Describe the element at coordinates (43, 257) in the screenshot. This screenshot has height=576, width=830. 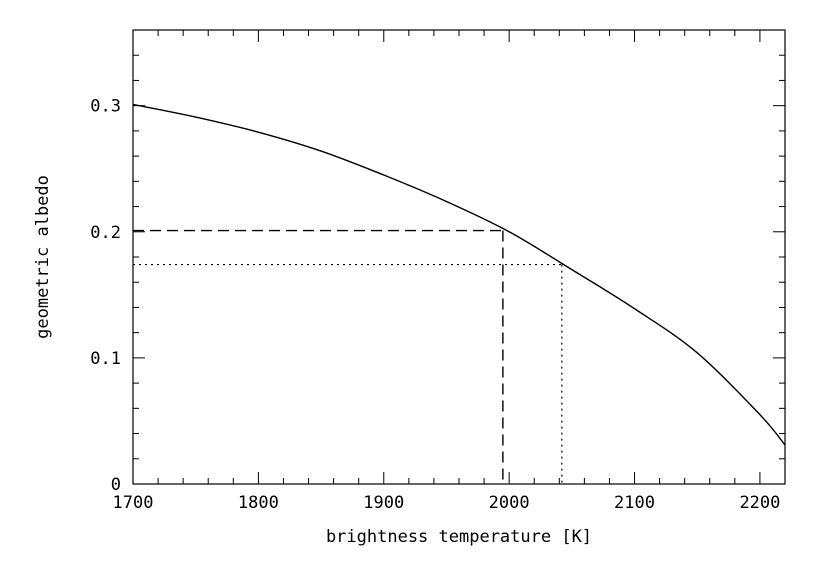
I see `y-axis-label: geometric albedo` at that location.